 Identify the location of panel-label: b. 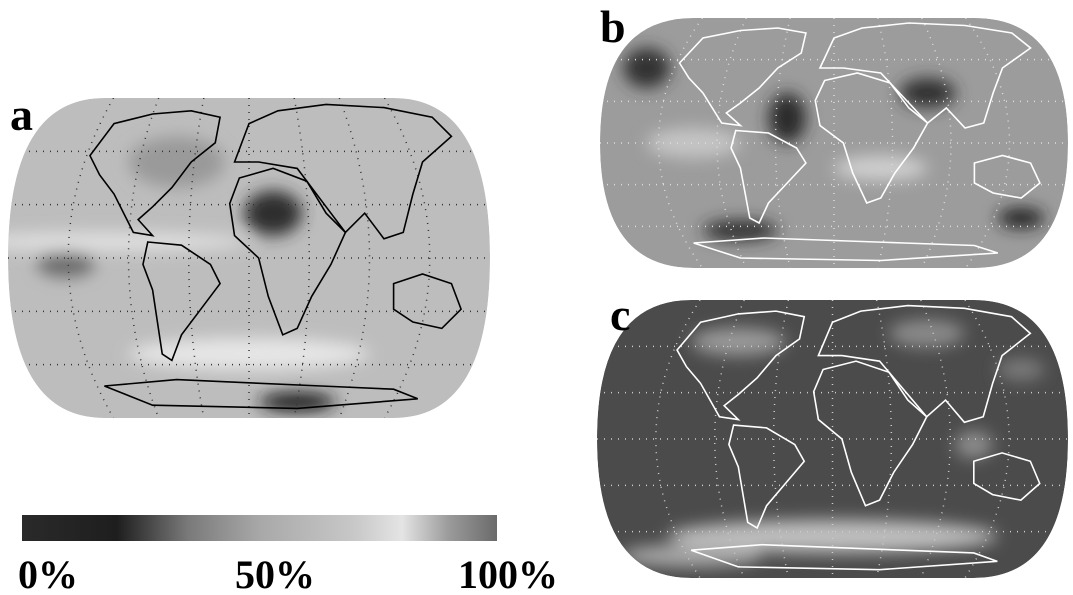
(613, 26).